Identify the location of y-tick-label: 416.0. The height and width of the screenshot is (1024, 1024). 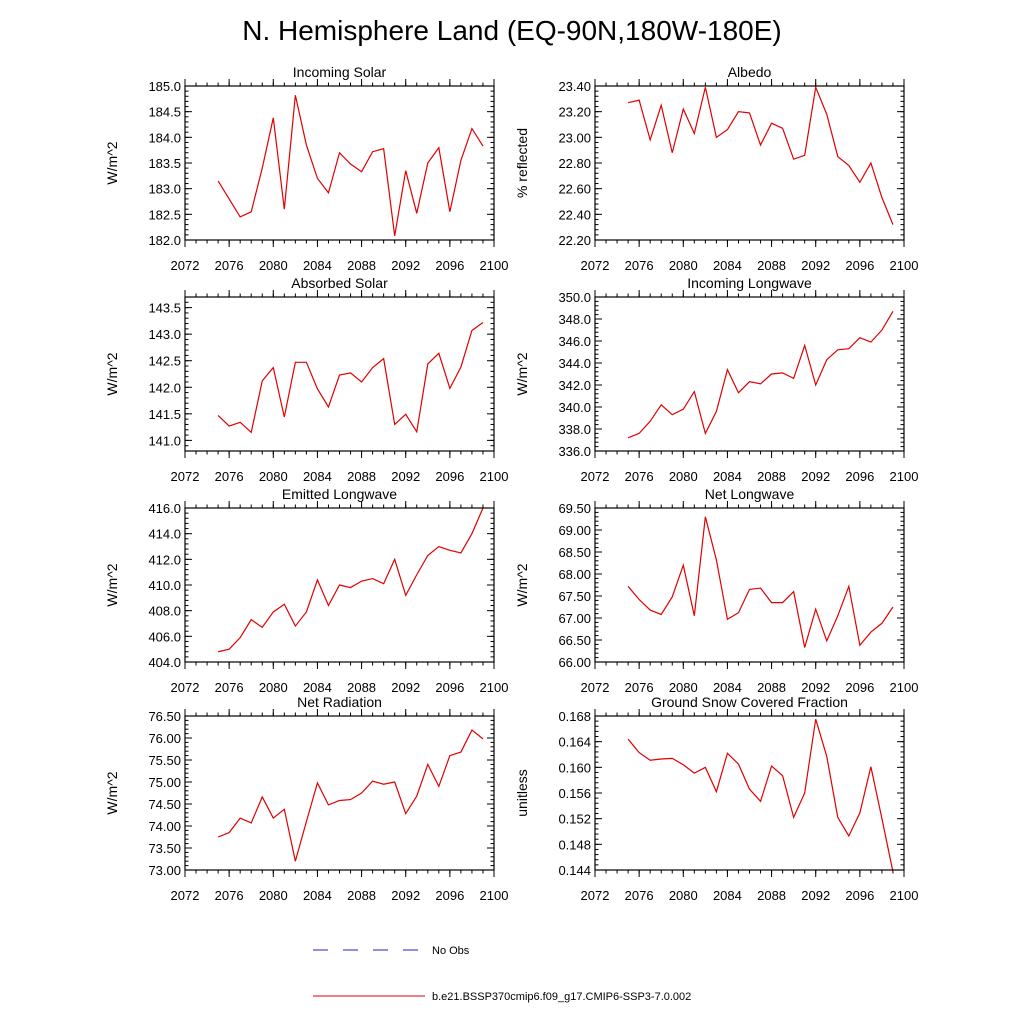
(164, 508).